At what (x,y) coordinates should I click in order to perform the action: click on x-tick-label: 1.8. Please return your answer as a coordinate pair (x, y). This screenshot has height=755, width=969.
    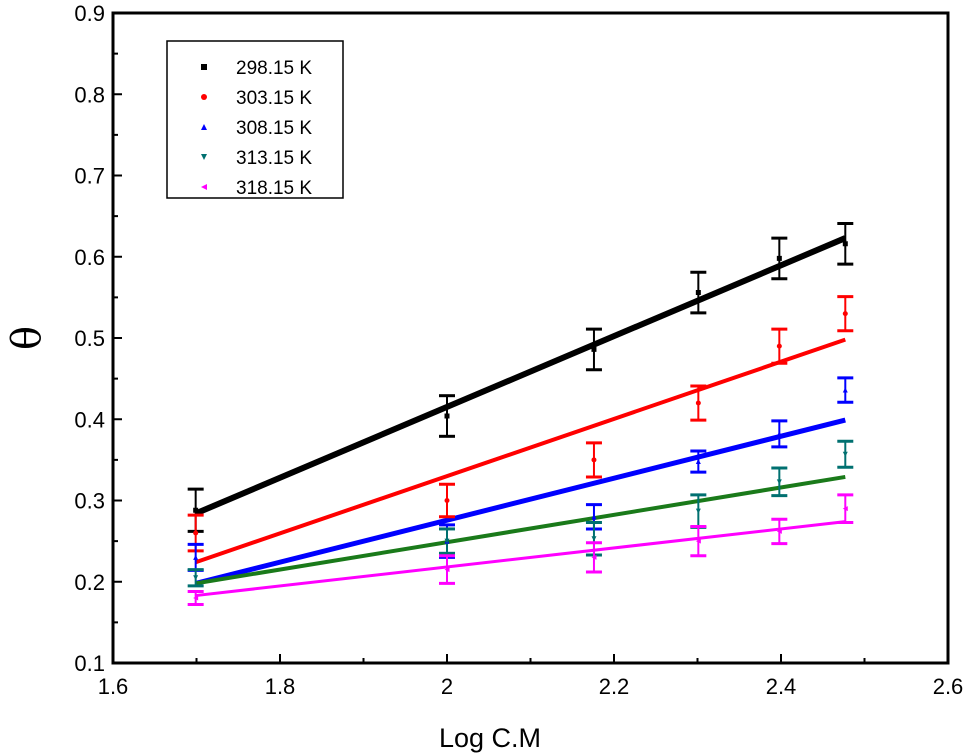
    Looking at the image, I should click on (280, 686).